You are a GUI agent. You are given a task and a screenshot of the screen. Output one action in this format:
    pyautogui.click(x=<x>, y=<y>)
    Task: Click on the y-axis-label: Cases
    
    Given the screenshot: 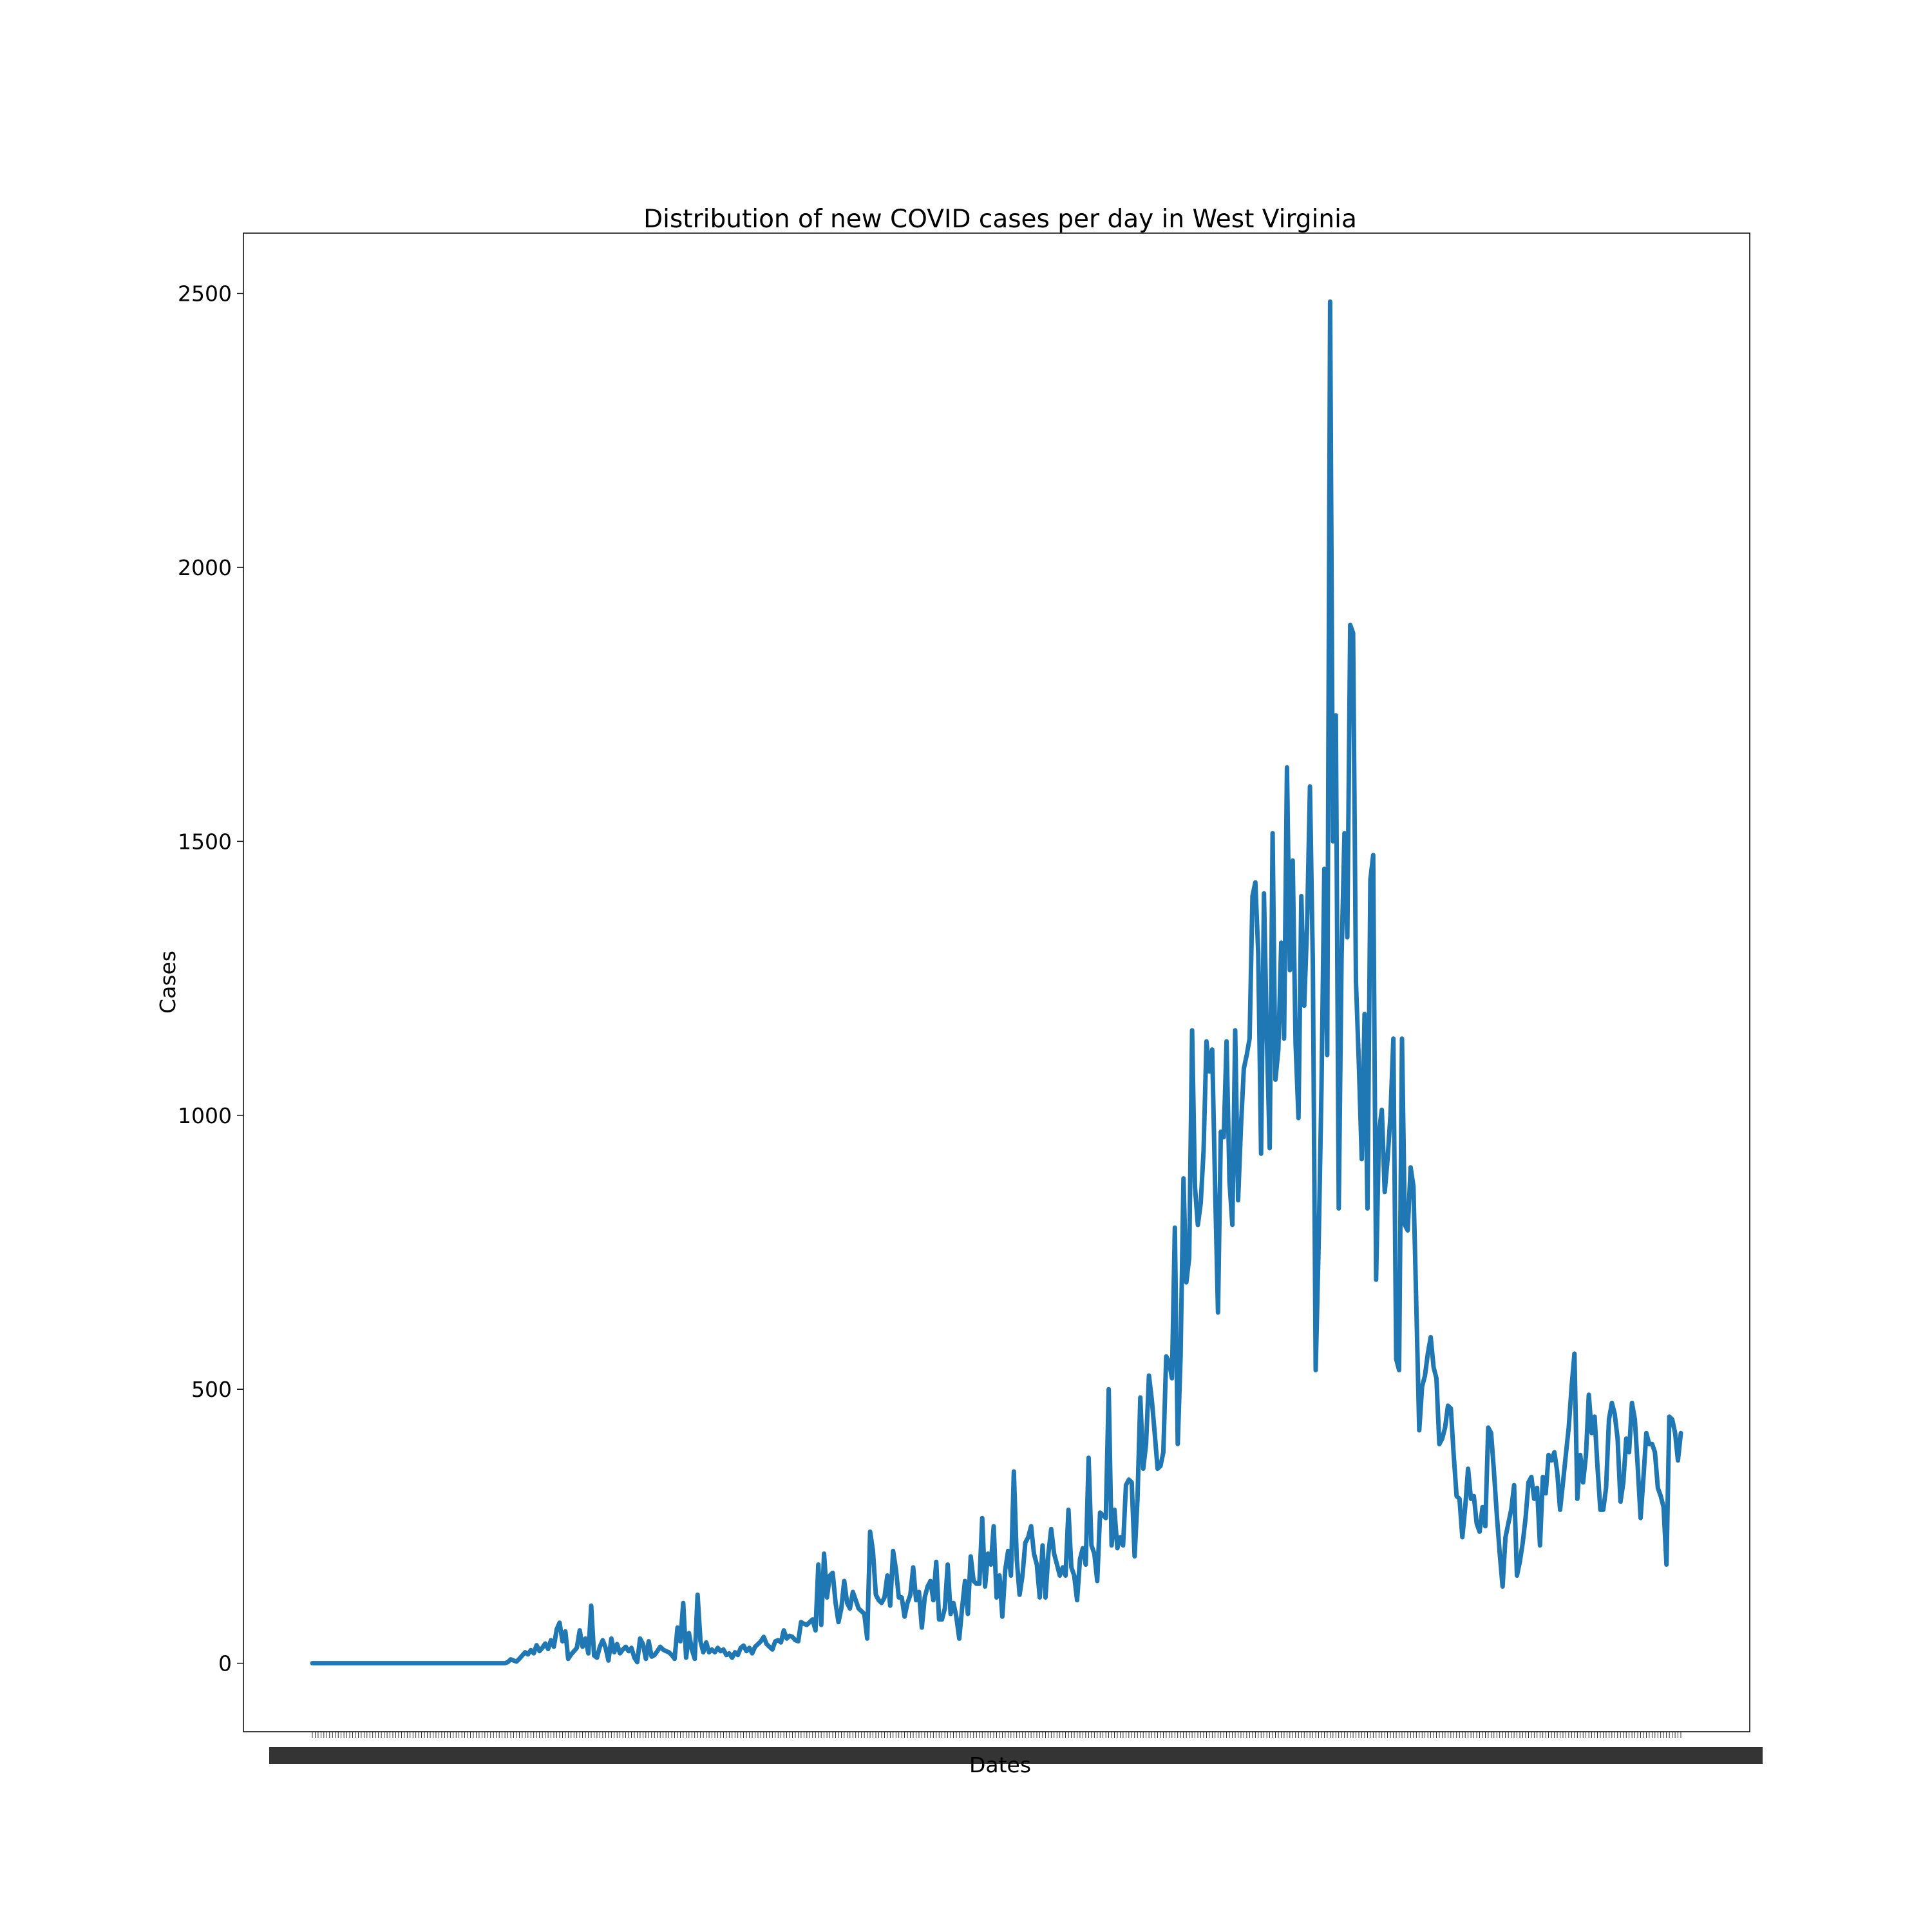 What is the action you would take?
    pyautogui.click(x=167, y=982)
    